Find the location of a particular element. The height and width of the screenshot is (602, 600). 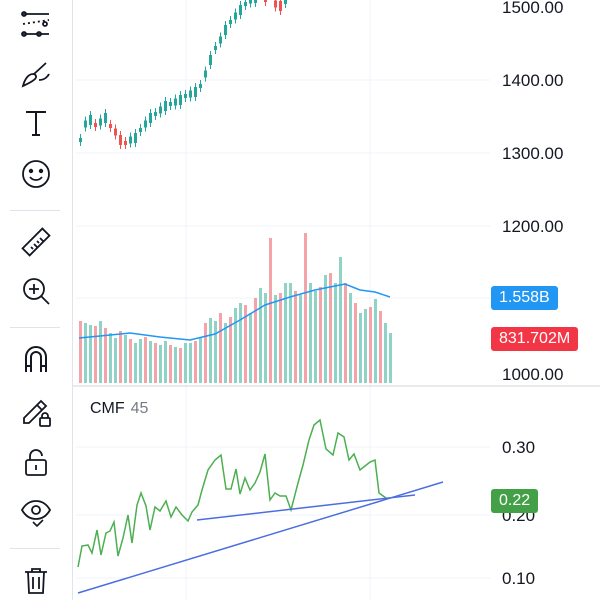

eye-button is located at coordinates (36, 514).